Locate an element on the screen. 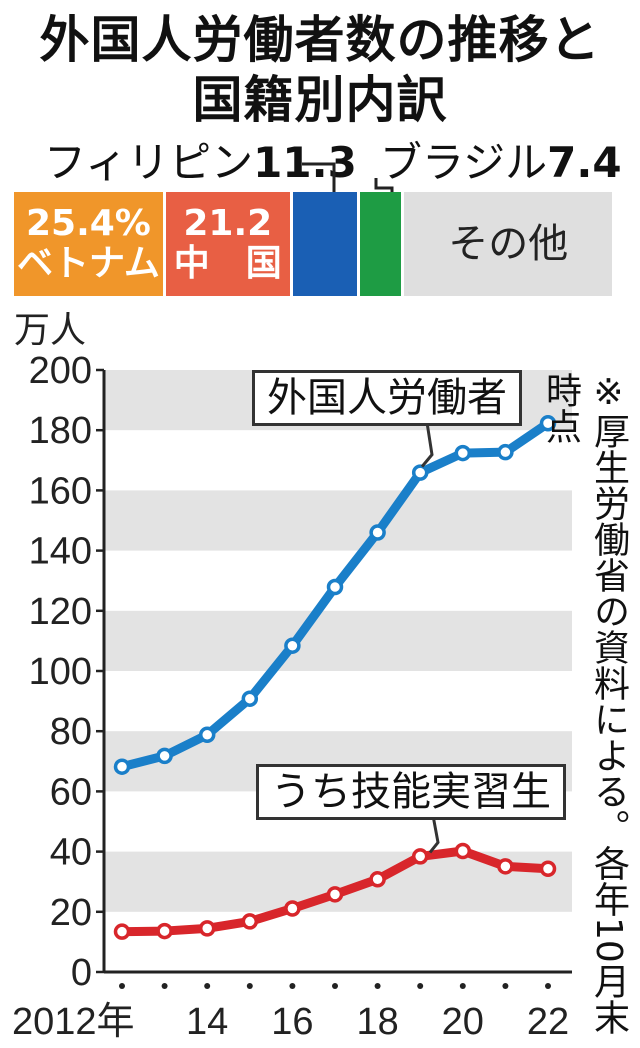 This screenshot has width=640, height=1048. philippines-callout: フィリピン11.3 is located at coordinates (200, 163).